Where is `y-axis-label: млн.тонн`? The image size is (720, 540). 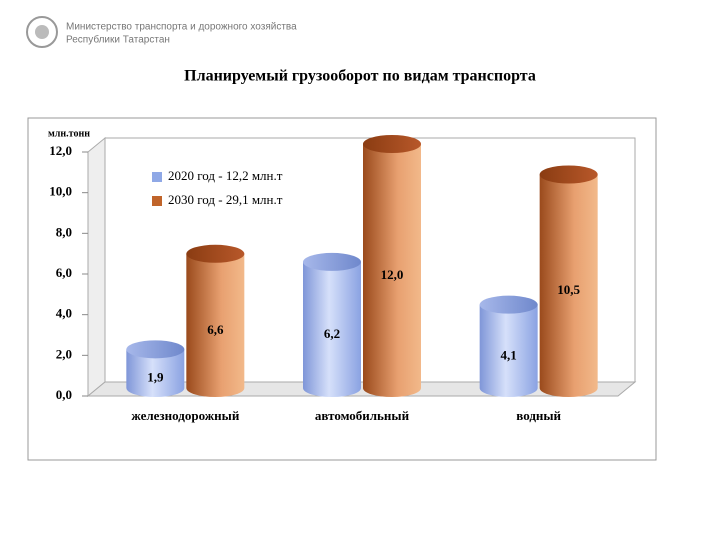 y-axis-label: млн.тонн is located at coordinates (69, 133).